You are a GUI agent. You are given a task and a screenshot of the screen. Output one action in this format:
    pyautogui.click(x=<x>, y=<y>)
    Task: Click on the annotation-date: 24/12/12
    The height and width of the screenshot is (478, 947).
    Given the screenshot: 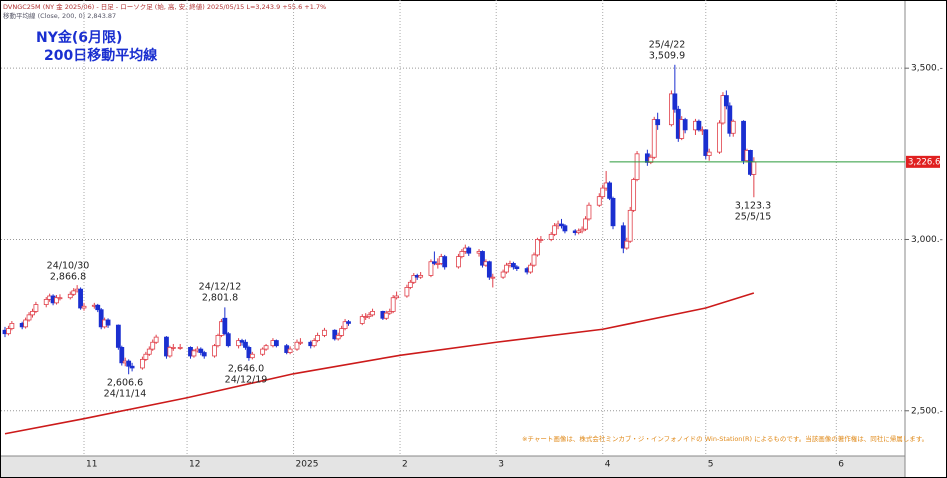 What is the action you would take?
    pyautogui.click(x=220, y=287)
    